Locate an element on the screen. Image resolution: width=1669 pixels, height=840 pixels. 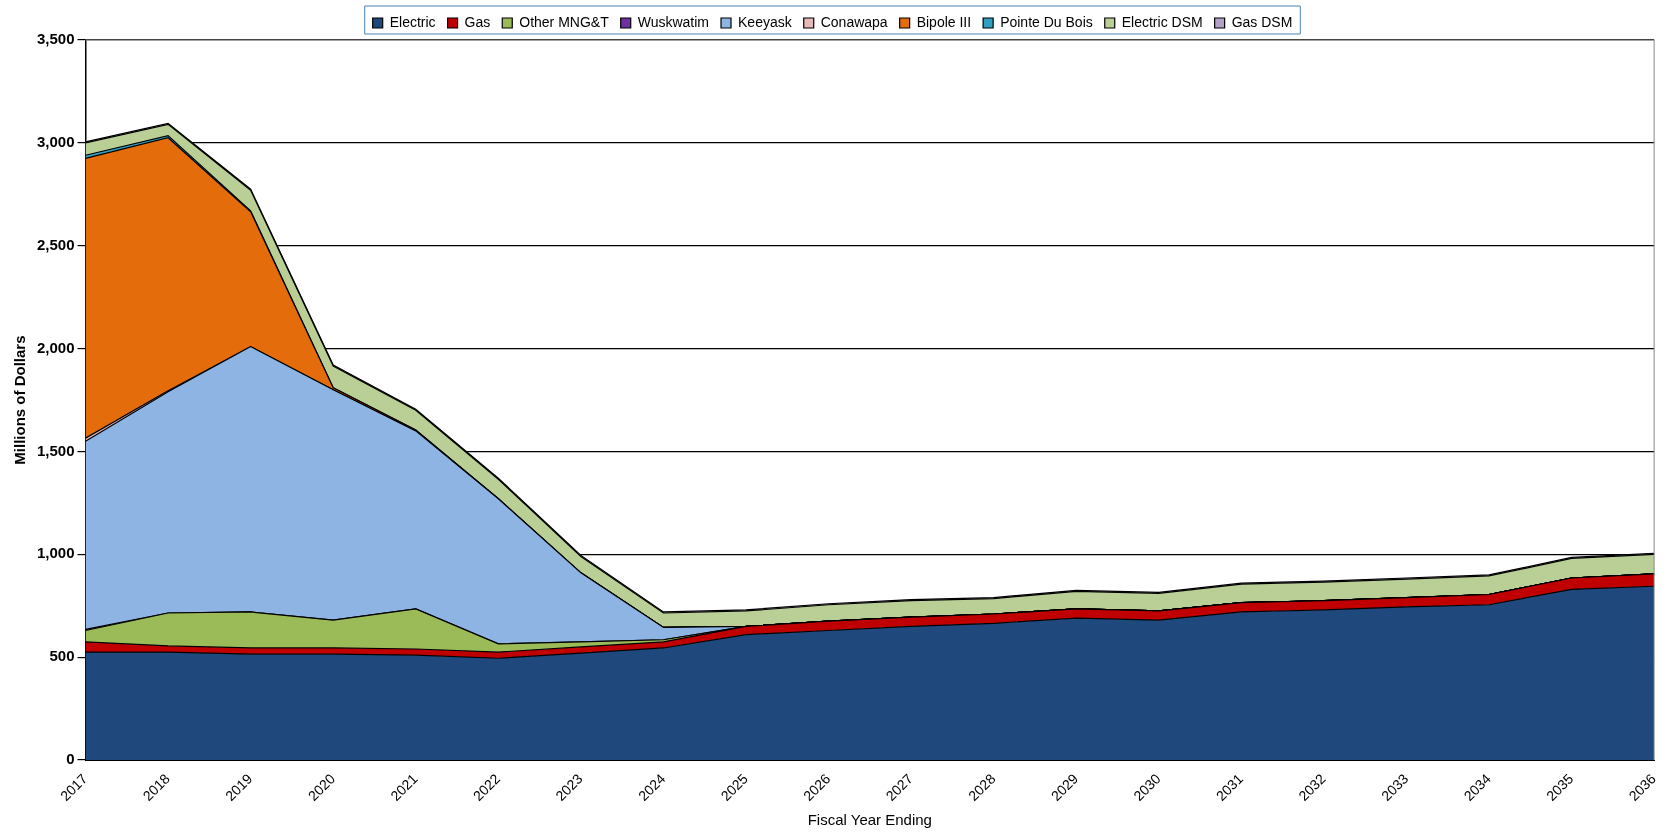
y-tick-label: 2,000 is located at coordinates (55, 347).